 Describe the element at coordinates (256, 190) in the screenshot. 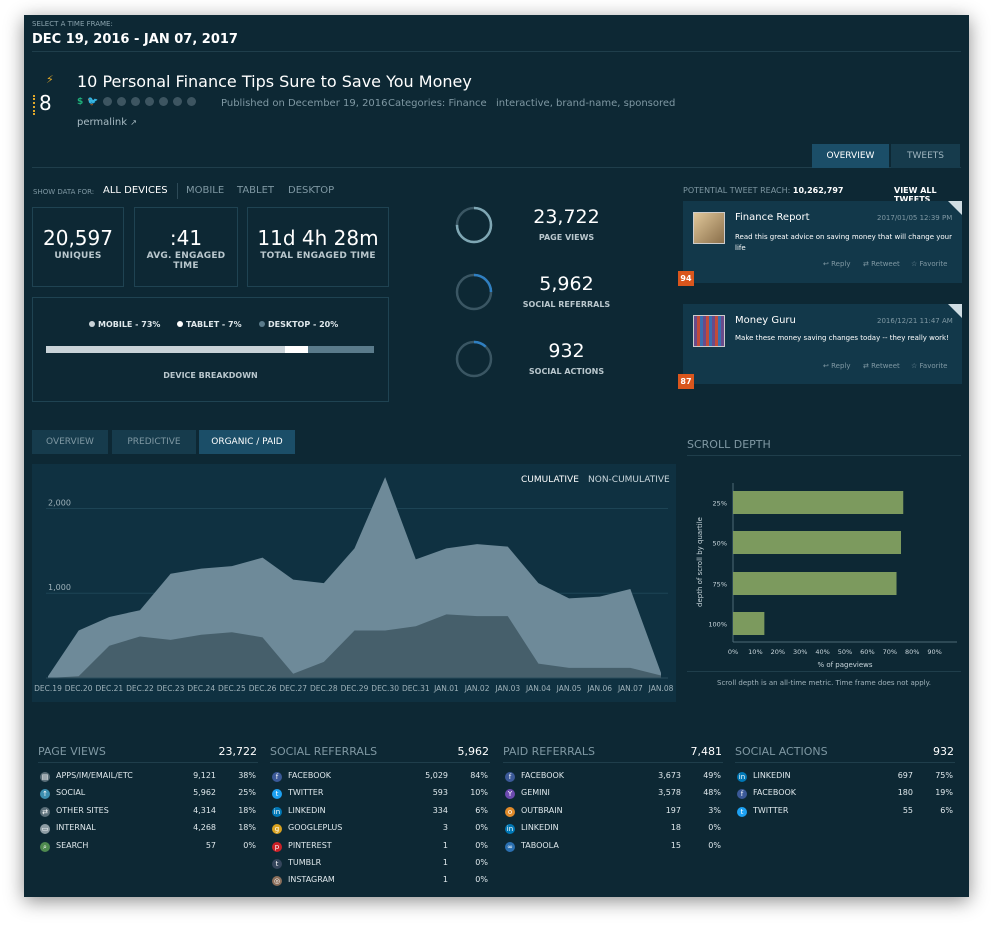

I see `device-option-tablet: TABLET` at that location.